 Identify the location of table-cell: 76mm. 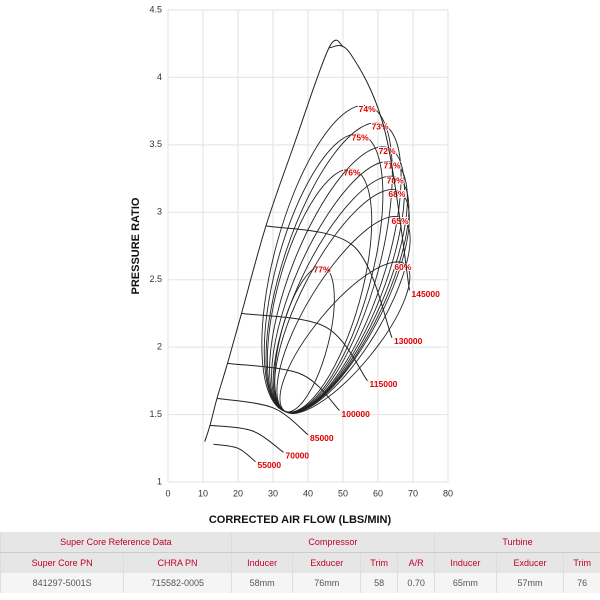
(326, 583).